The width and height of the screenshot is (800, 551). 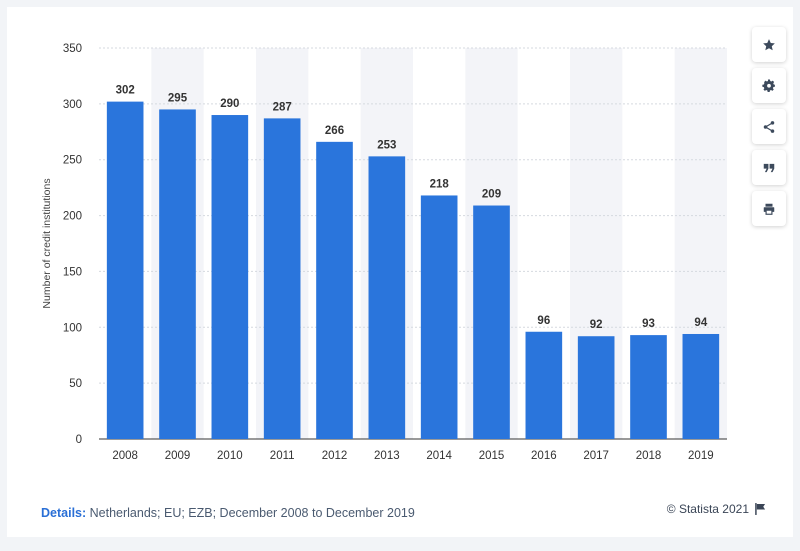 I want to click on data-label: 93, so click(x=648, y=324).